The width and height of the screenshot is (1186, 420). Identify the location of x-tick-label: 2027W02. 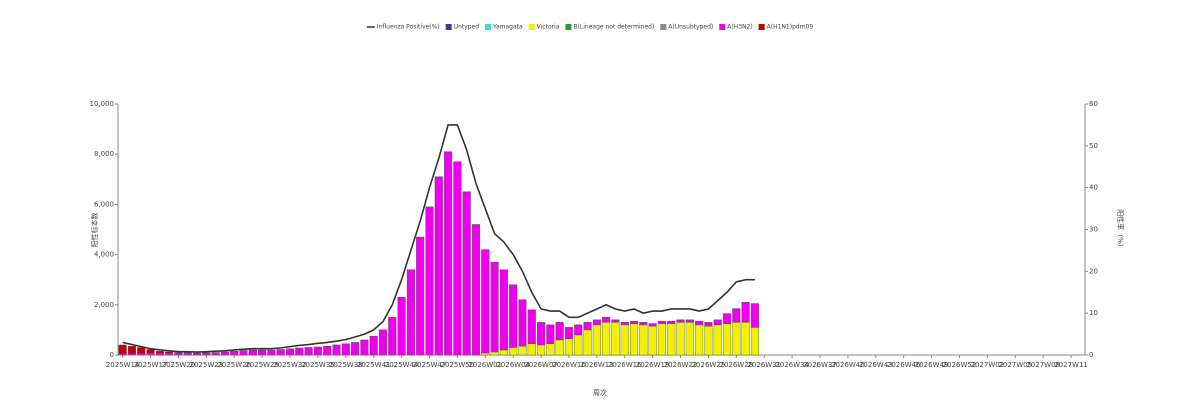
(988, 365).